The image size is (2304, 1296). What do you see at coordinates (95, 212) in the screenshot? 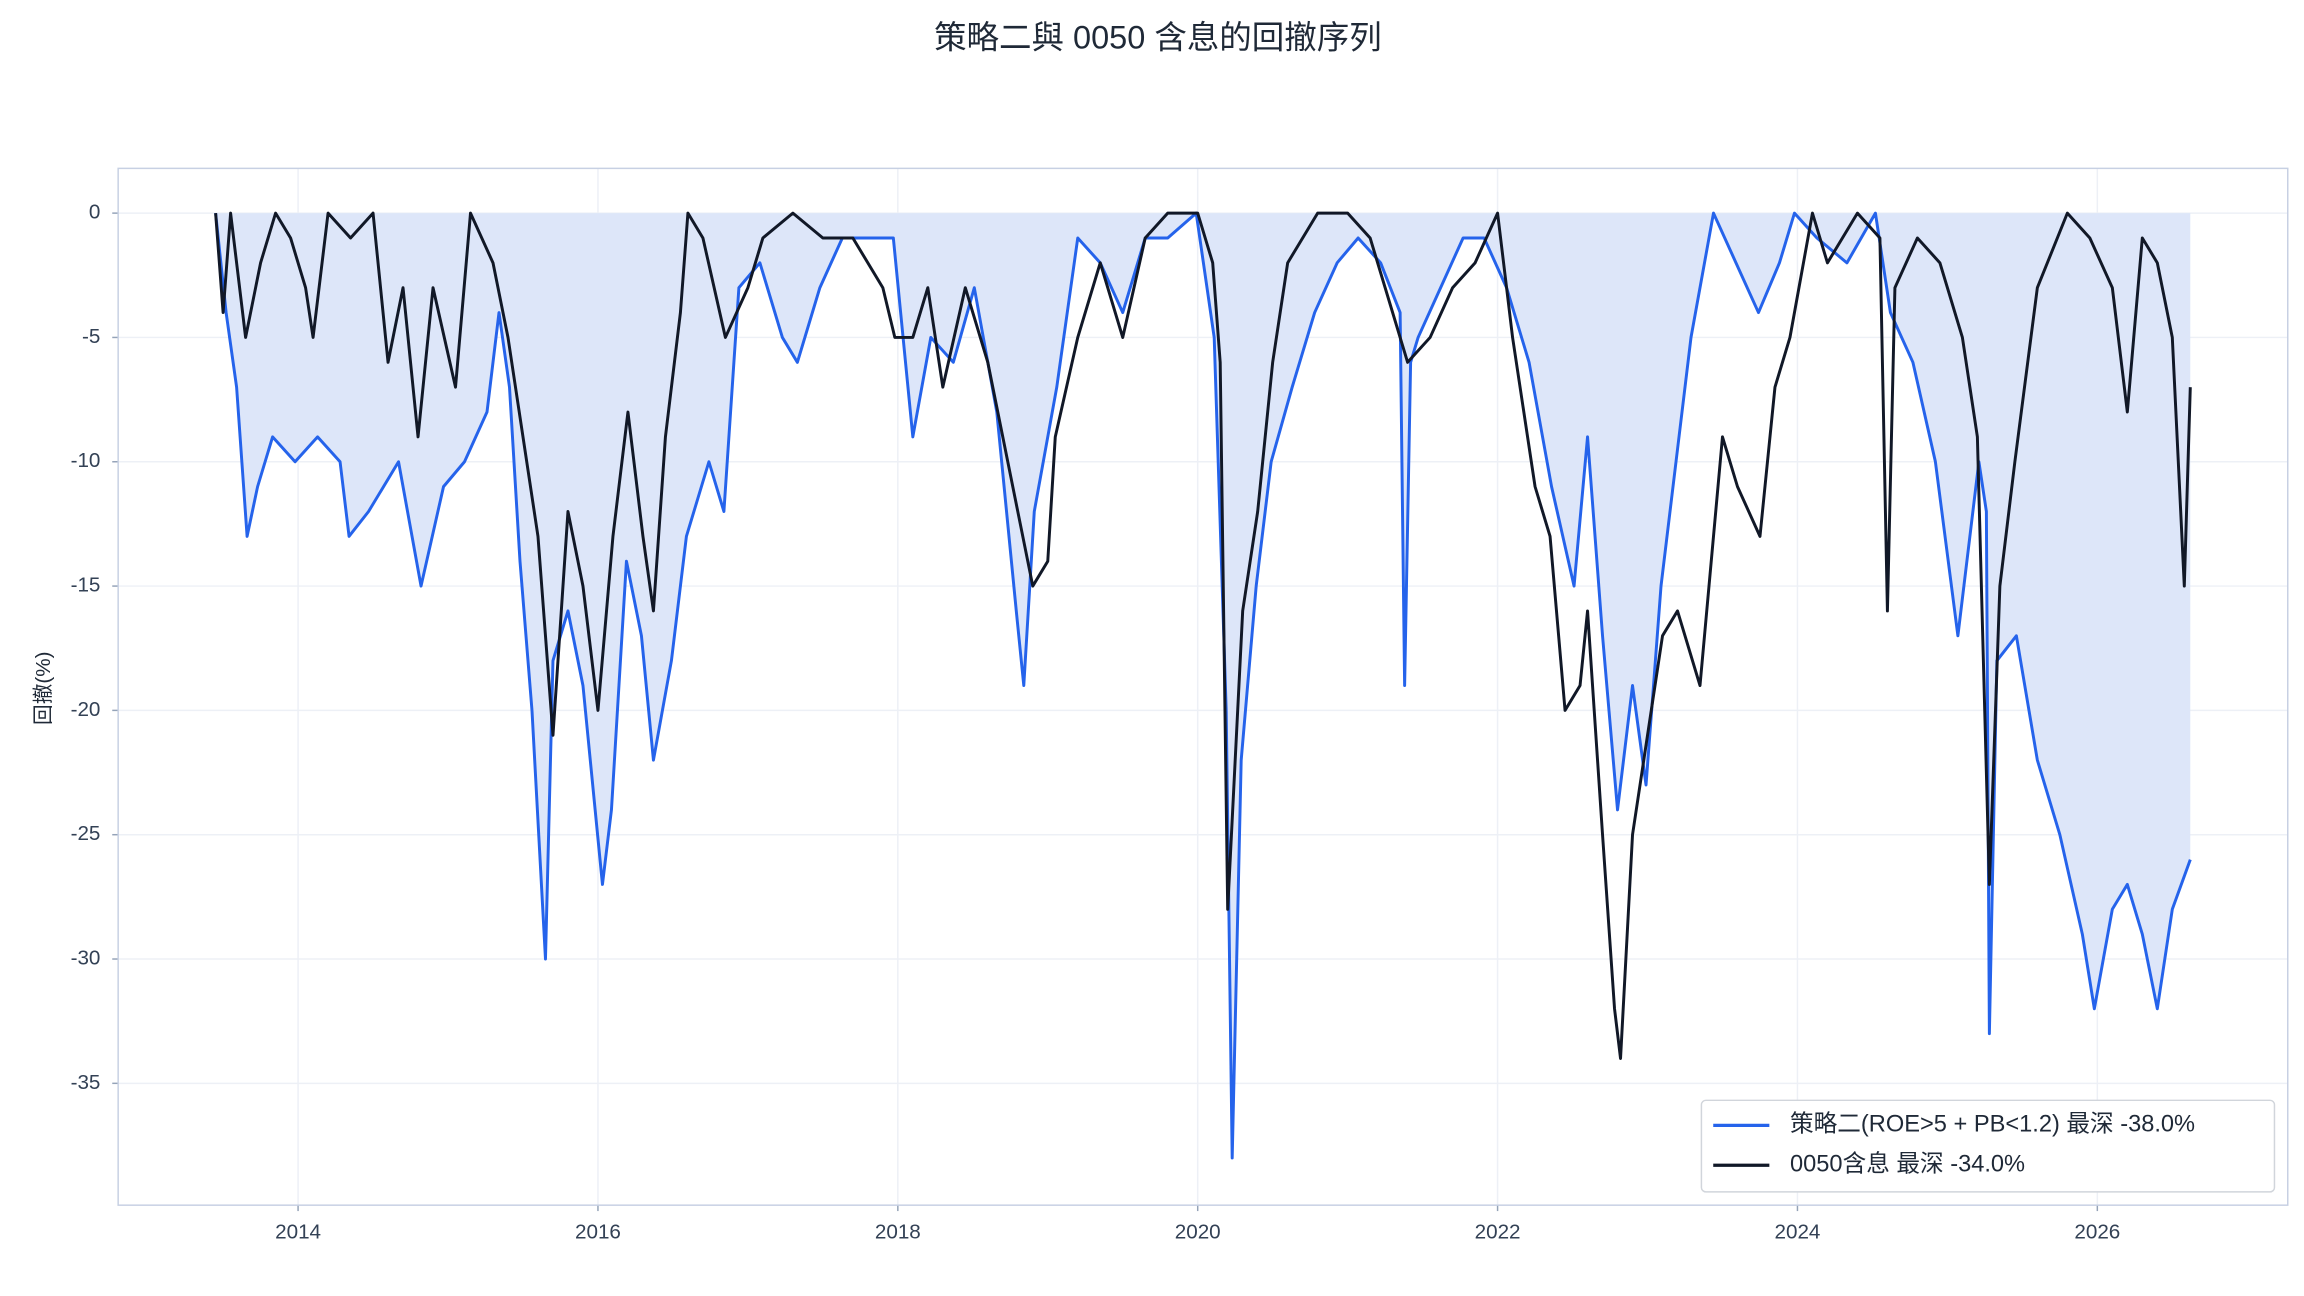
I see `y-tick-label: 0` at bounding box center [95, 212].